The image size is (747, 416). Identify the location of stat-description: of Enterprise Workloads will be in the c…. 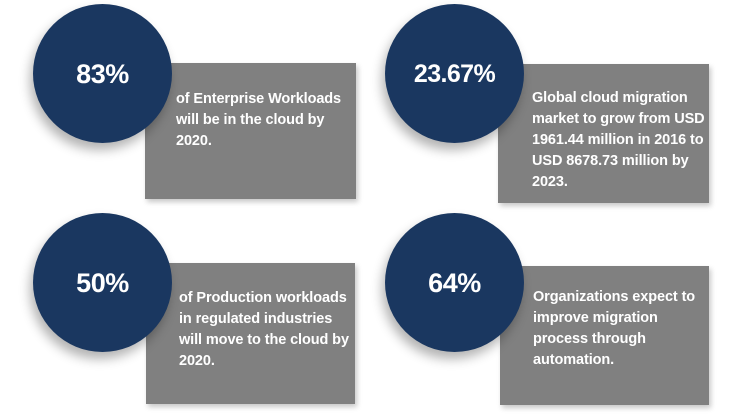
(259, 120).